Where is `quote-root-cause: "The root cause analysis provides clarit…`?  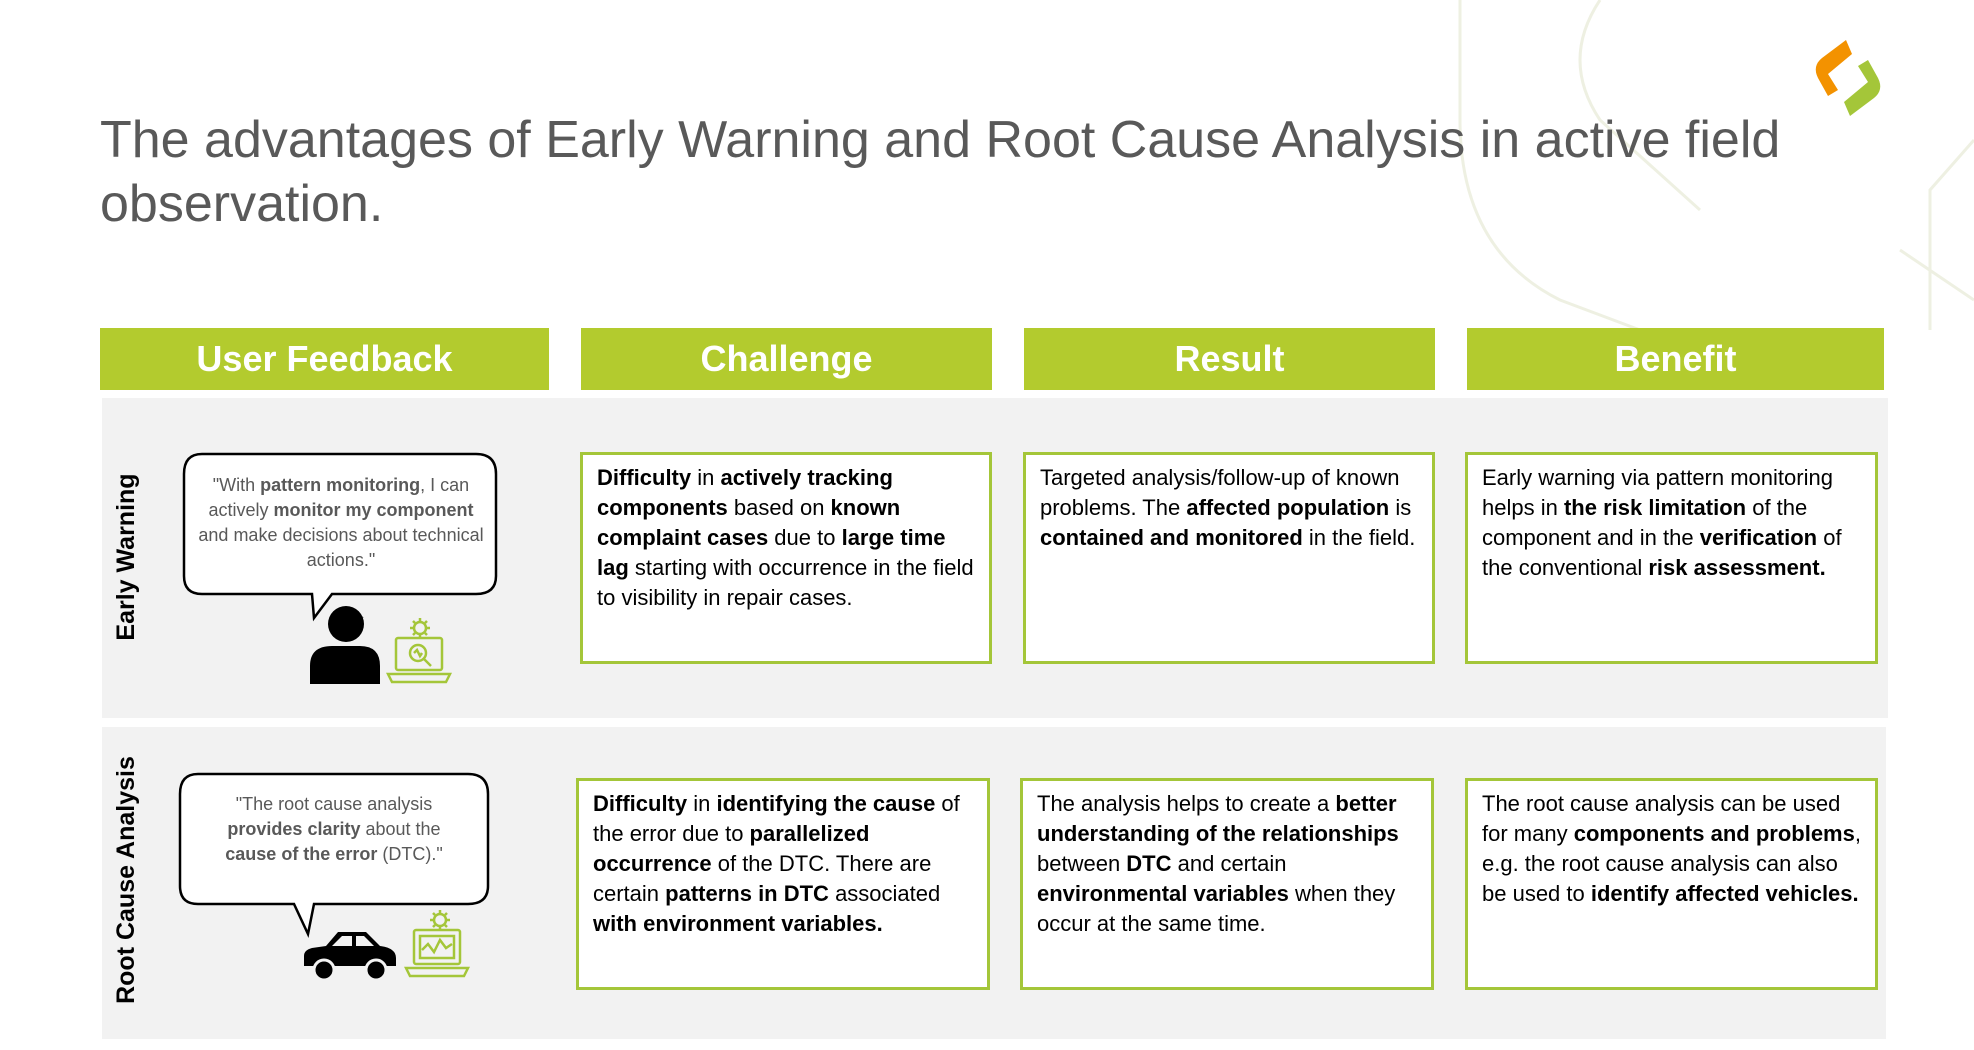
quote-root-cause: "The root cause analysis provides clarit… is located at coordinates (334, 829).